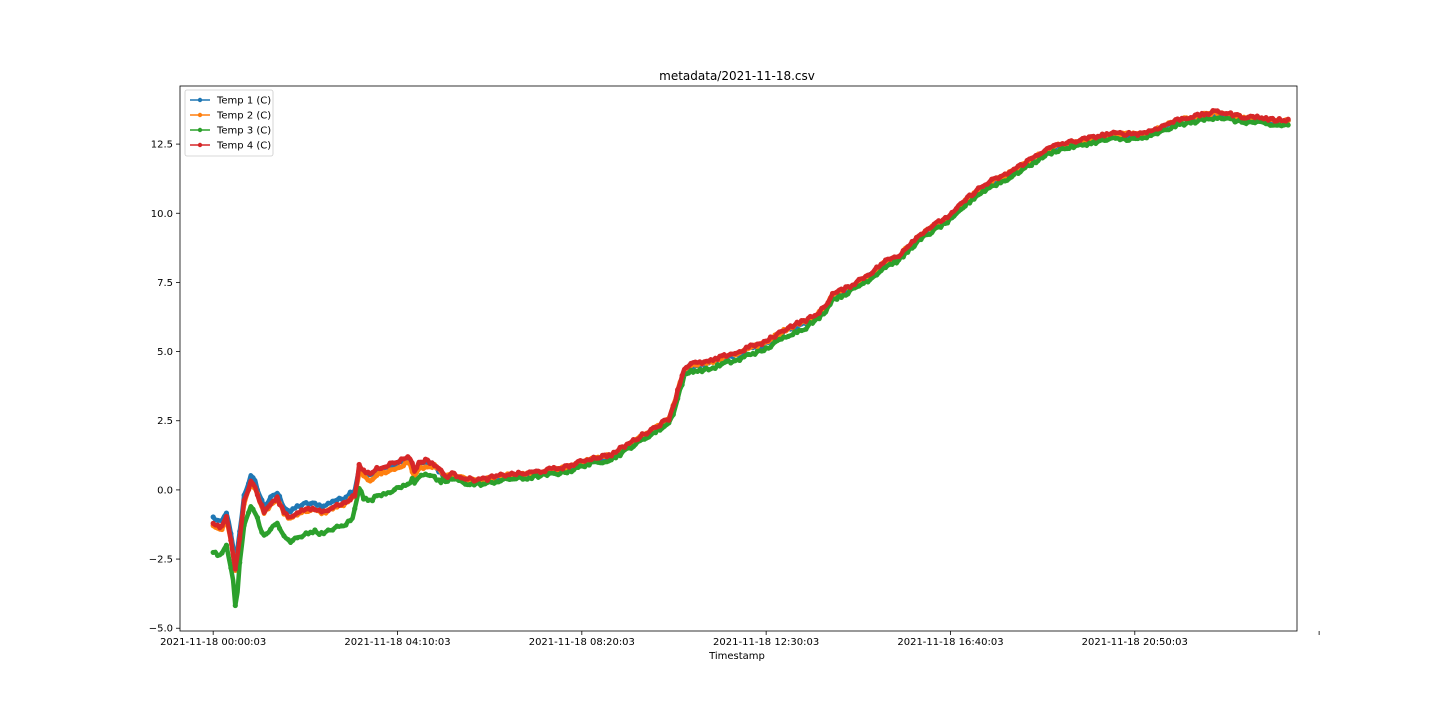  What do you see at coordinates (200, 145) in the screenshot?
I see `legend-swatch-marker` at bounding box center [200, 145].